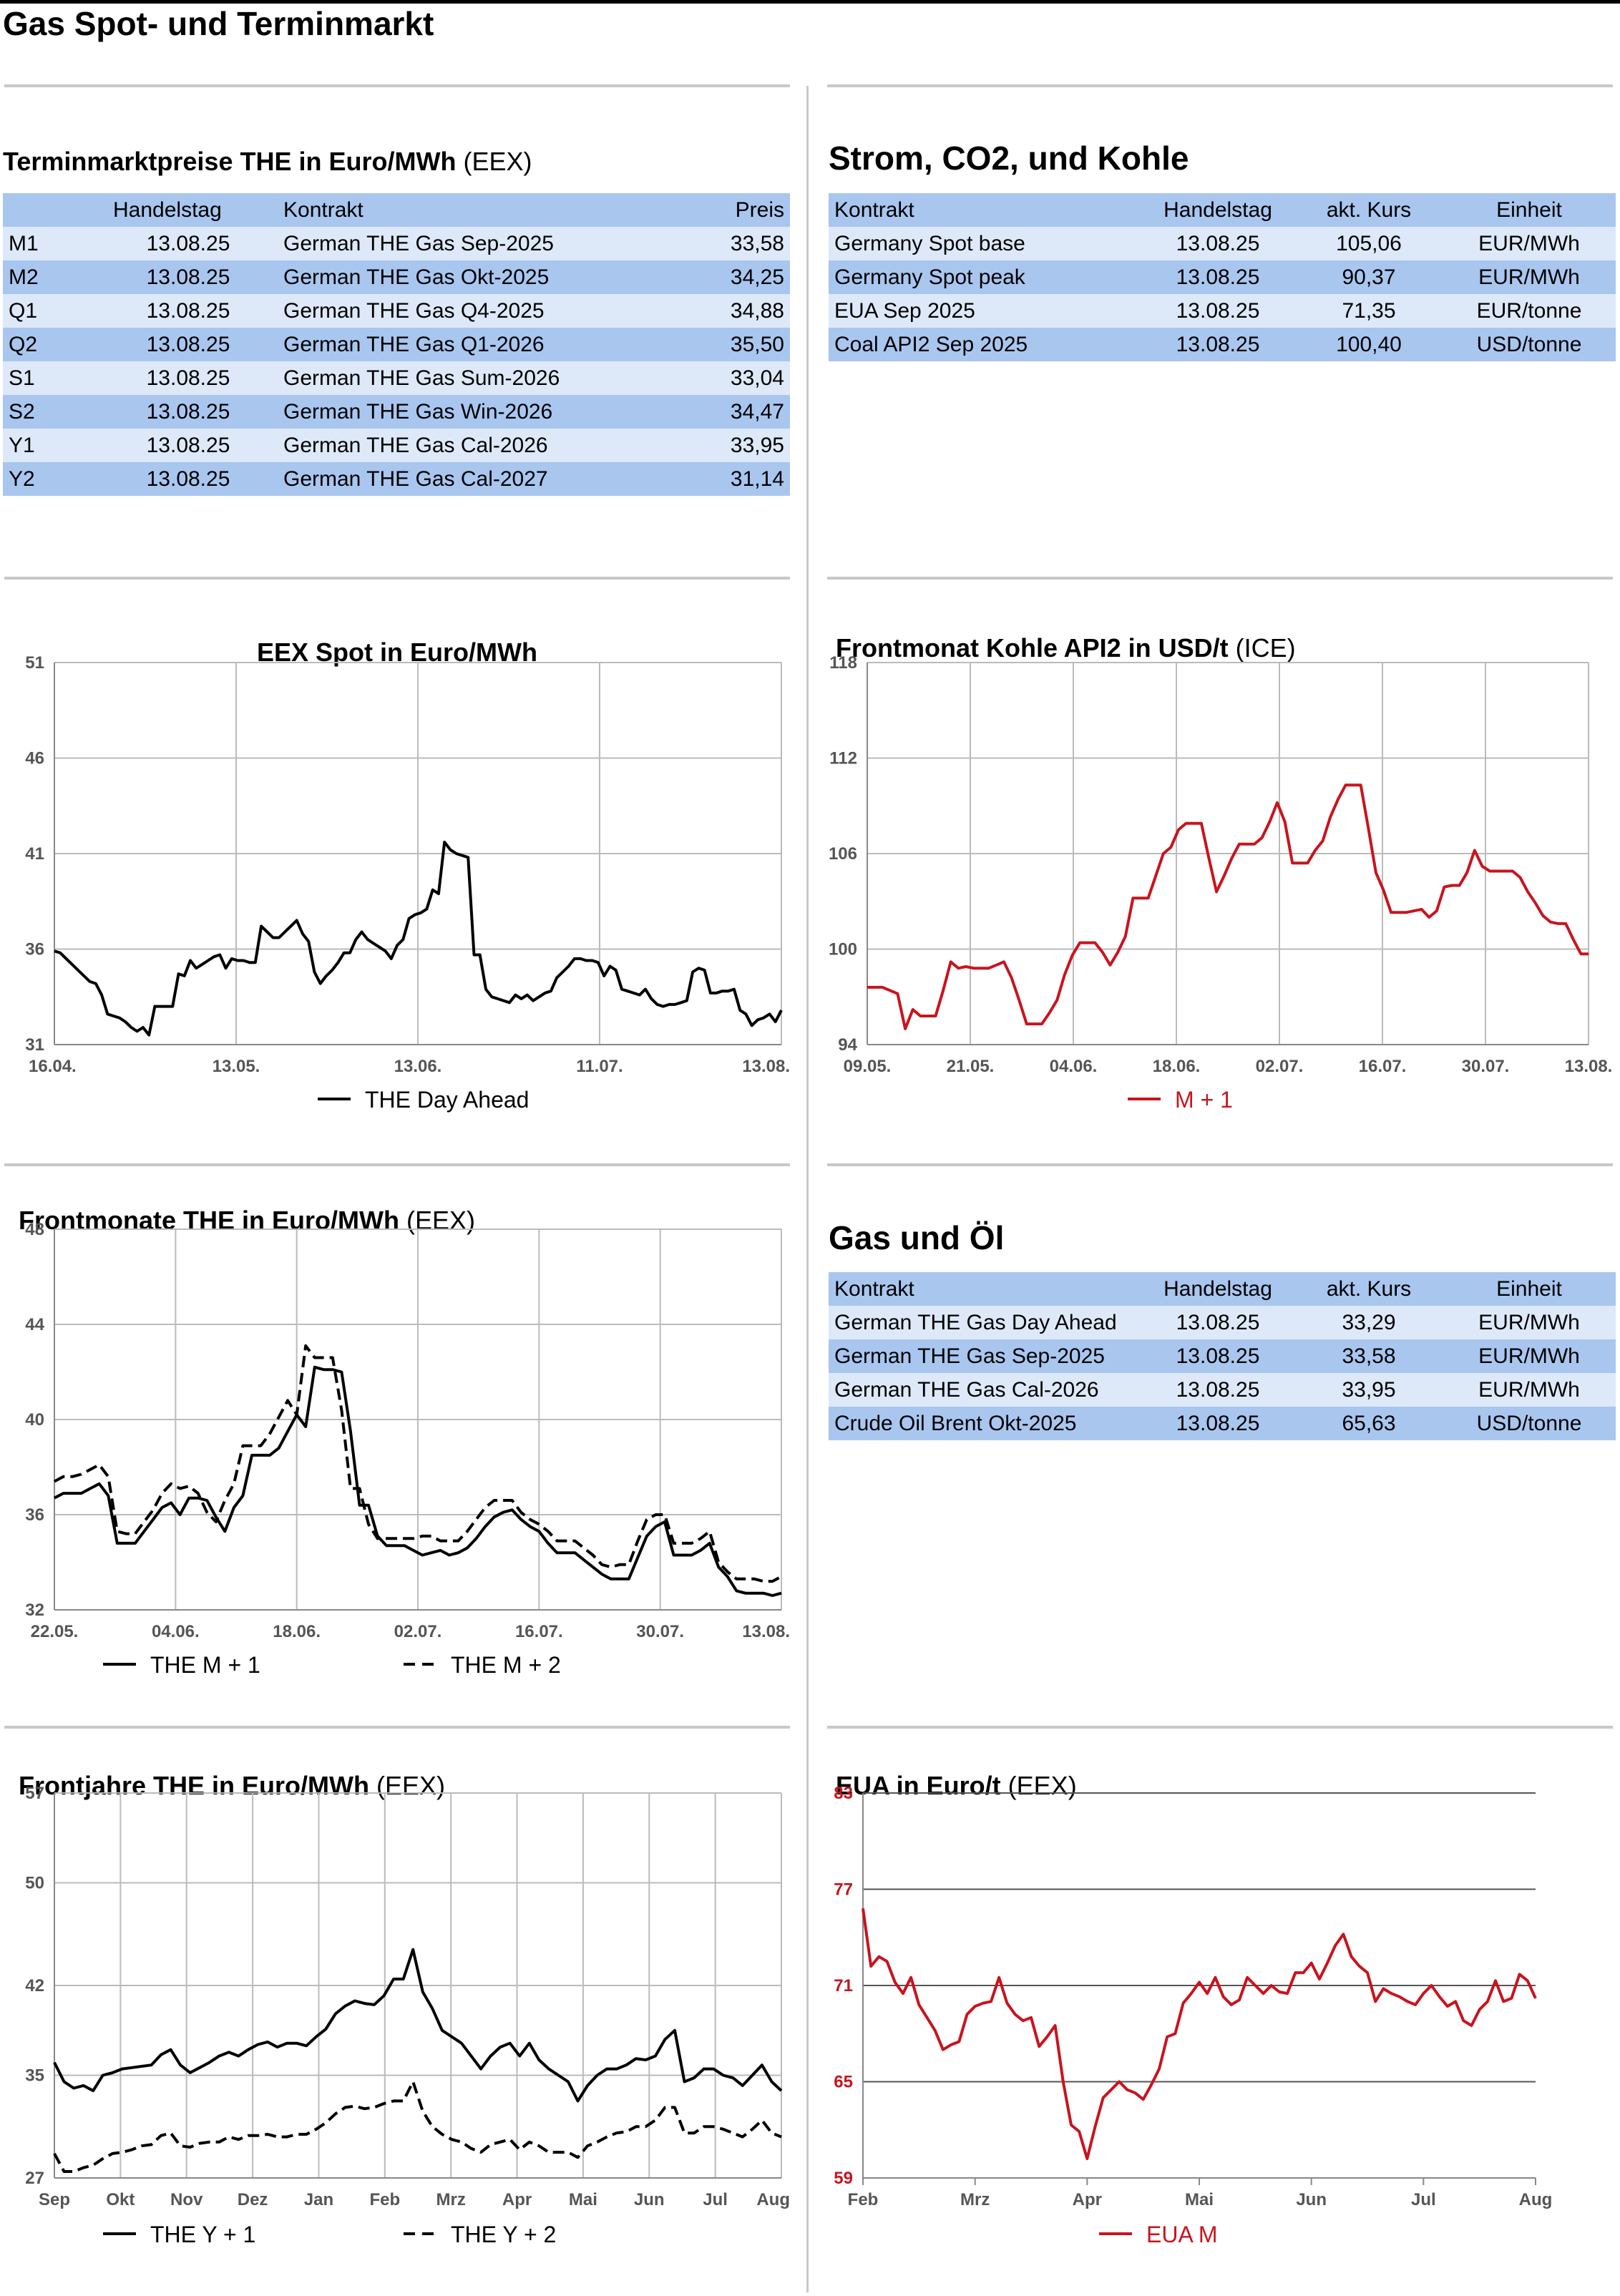  Describe the element at coordinates (34, 949) in the screenshot. I see `y-tick-label: 36` at that location.